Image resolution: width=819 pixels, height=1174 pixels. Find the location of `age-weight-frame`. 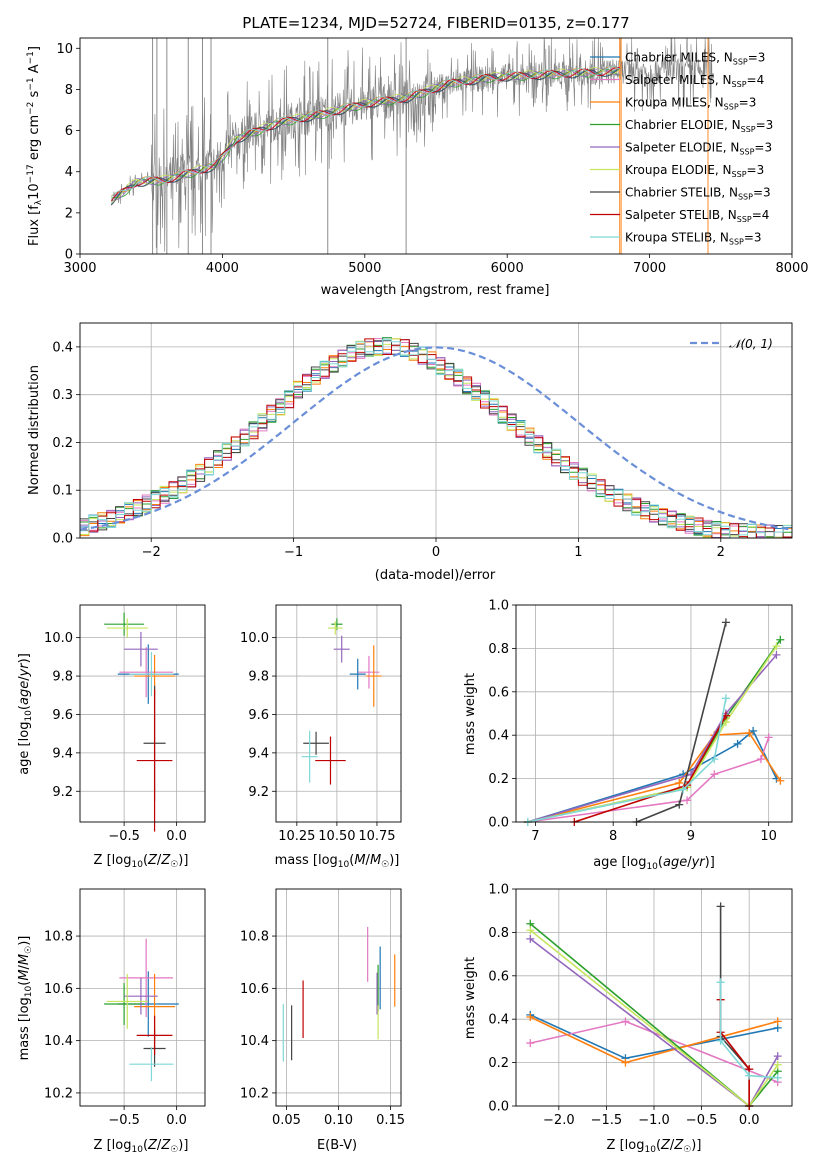

age-weight-frame is located at coordinates (654, 713).